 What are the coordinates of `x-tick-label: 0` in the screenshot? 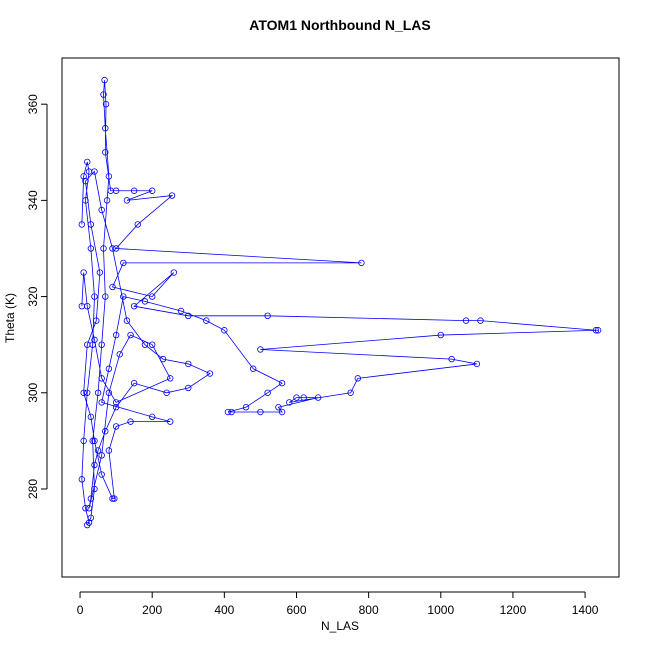 It's located at (80, 610).